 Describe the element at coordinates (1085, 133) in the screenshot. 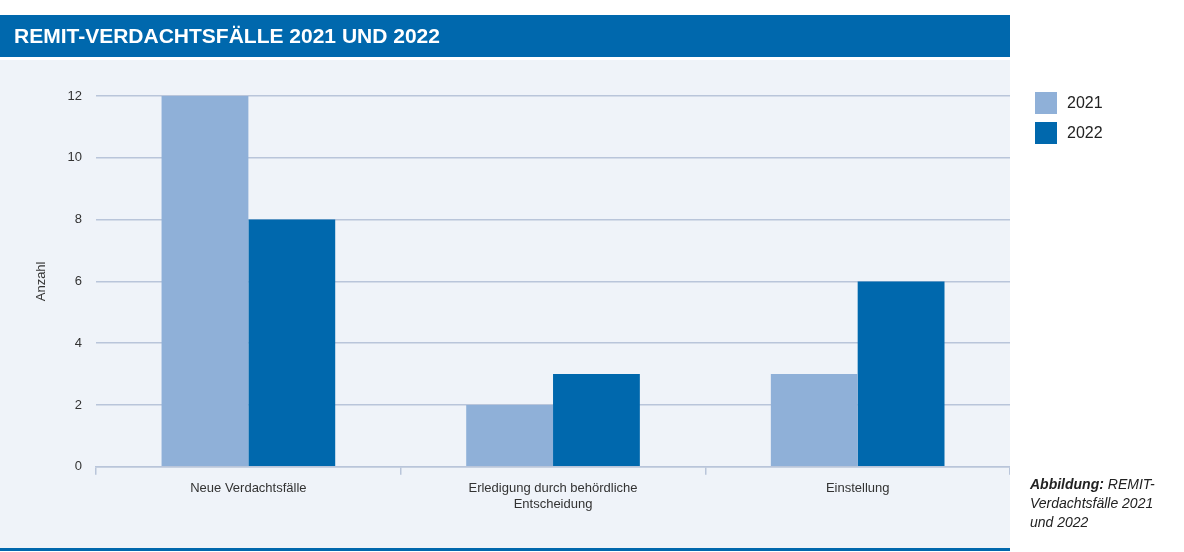

I see `legend-label: 2022` at that location.